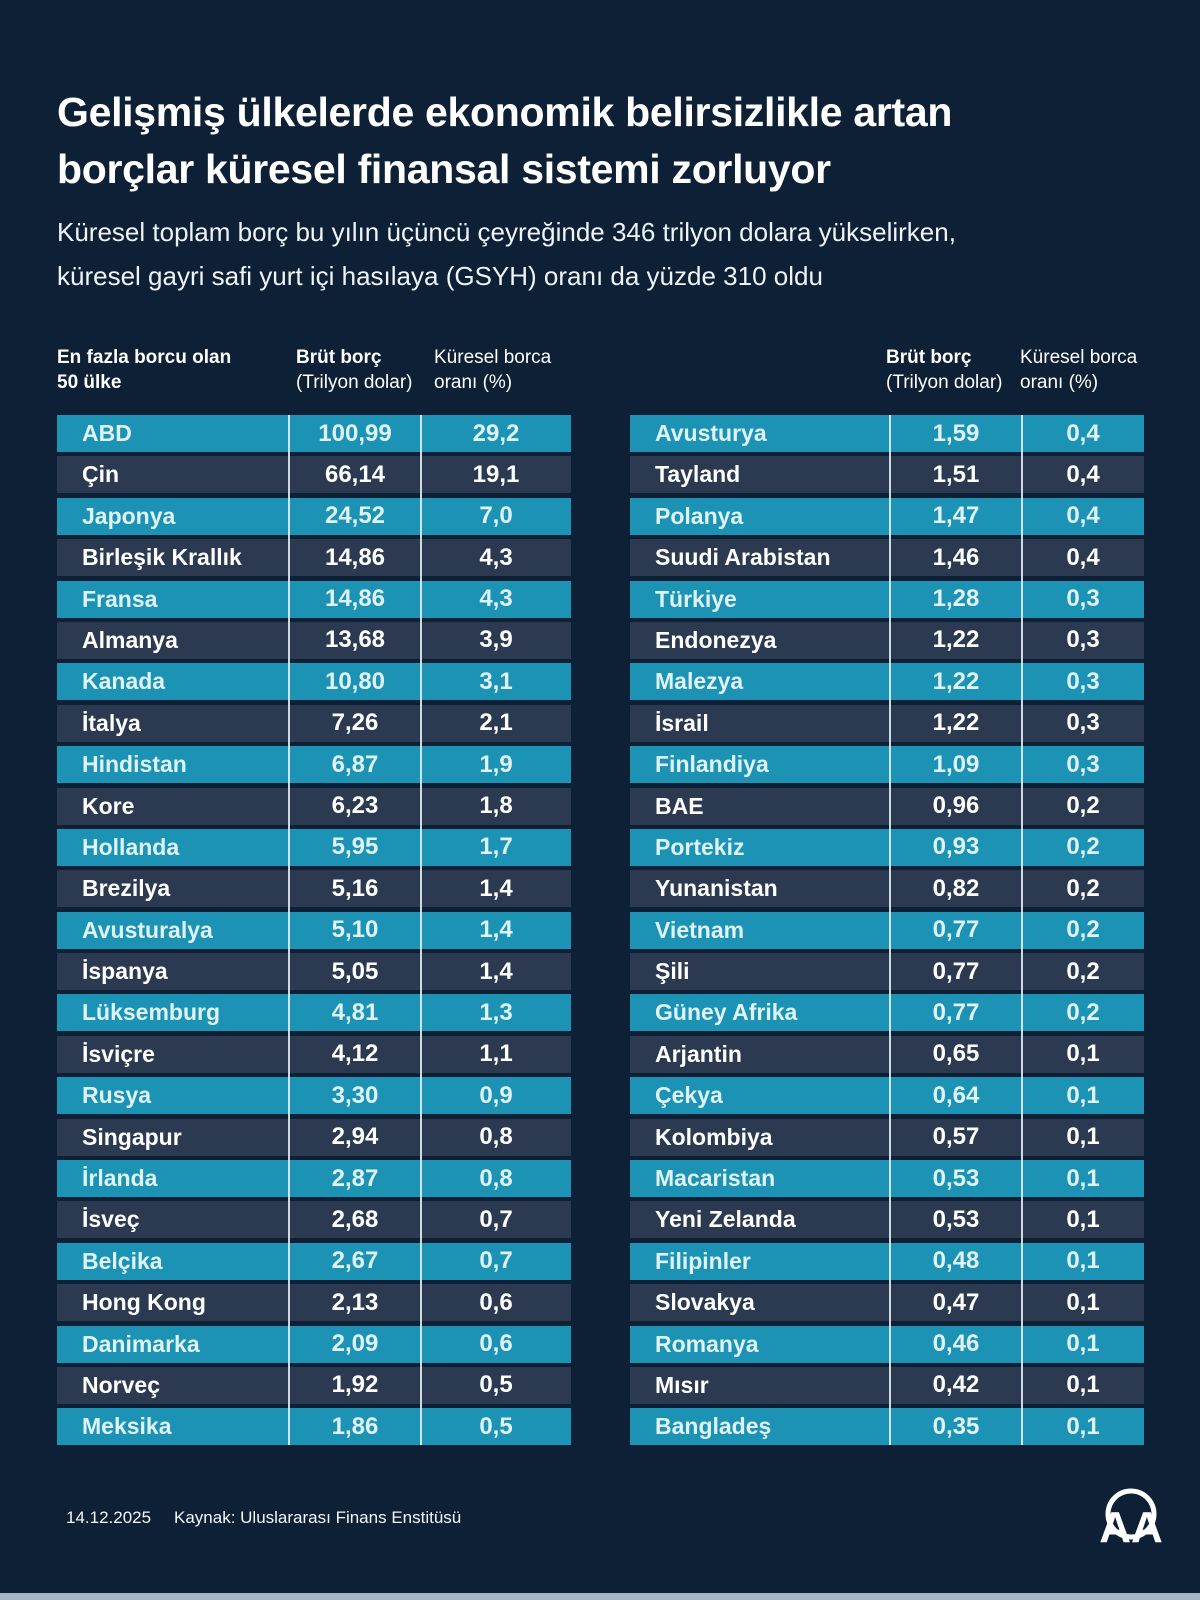 Image resolution: width=1200 pixels, height=1600 pixels. Describe the element at coordinates (355, 1095) in the screenshot. I see `gross-debt-cell: 3,30` at that location.